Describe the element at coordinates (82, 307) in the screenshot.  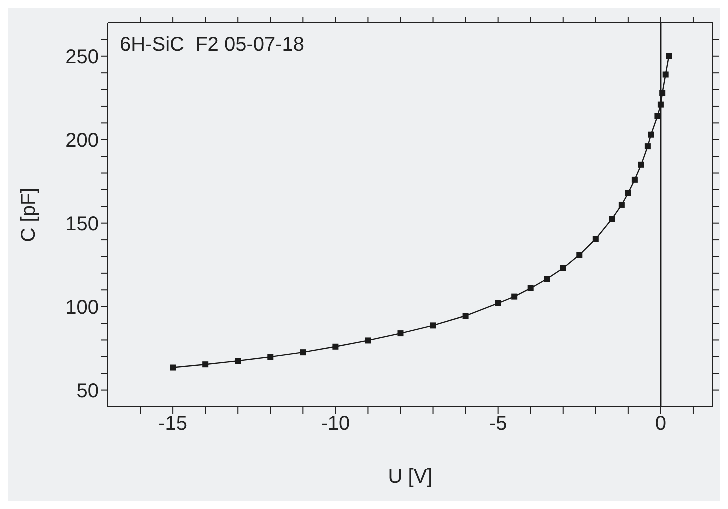
I see `y-tick-label: 100` at that location.